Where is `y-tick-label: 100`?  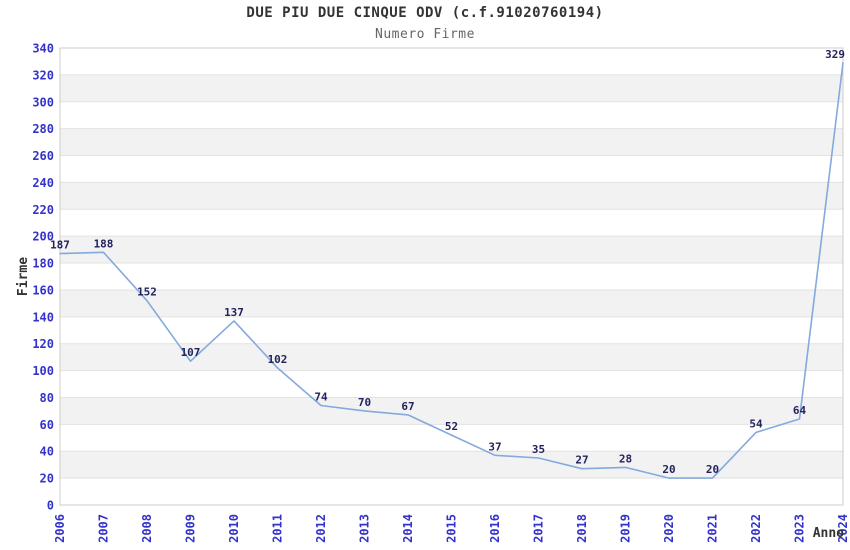
y-tick-label: 100 is located at coordinates (43, 371).